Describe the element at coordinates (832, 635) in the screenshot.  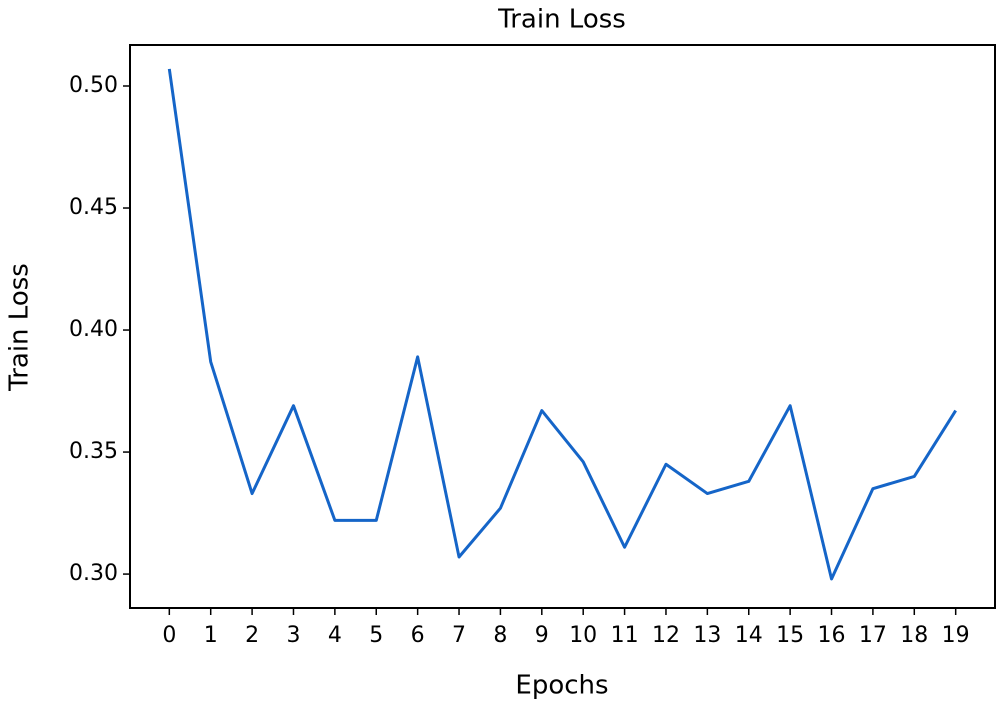
I see `x-tick-label: 16` at that location.